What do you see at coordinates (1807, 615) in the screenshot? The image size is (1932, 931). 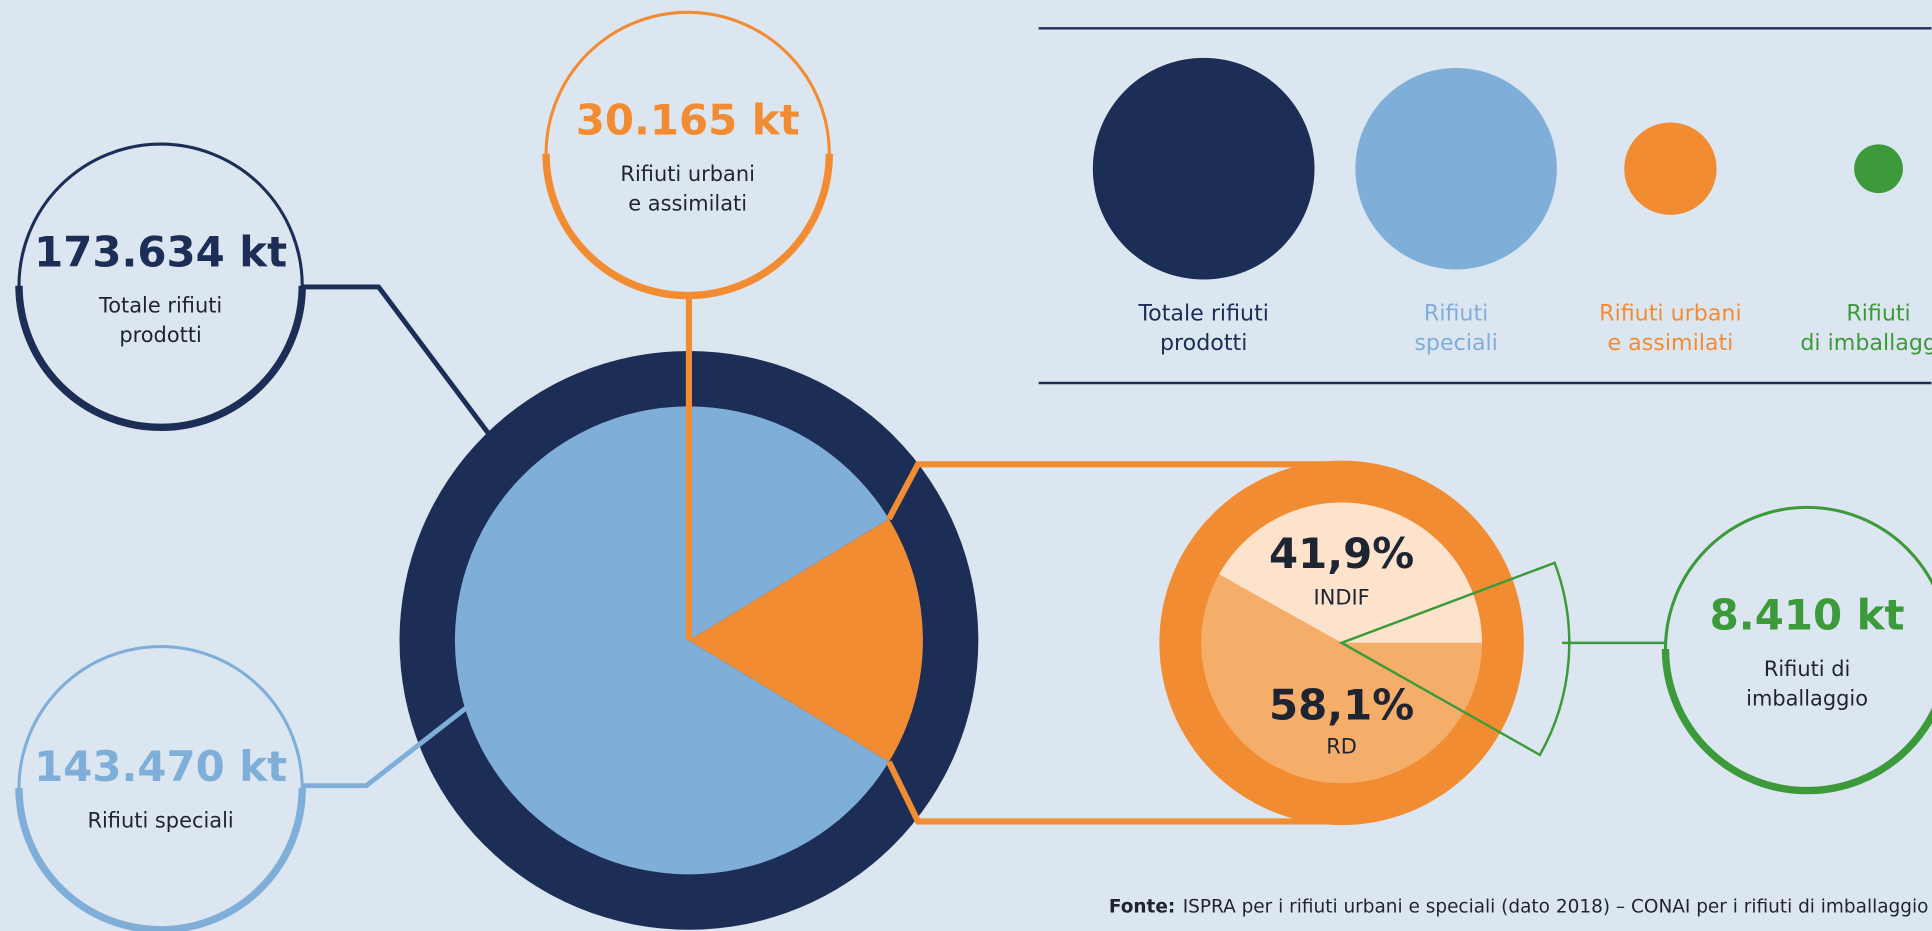 I see `bubble-value: 8.410 kt` at bounding box center [1807, 615].